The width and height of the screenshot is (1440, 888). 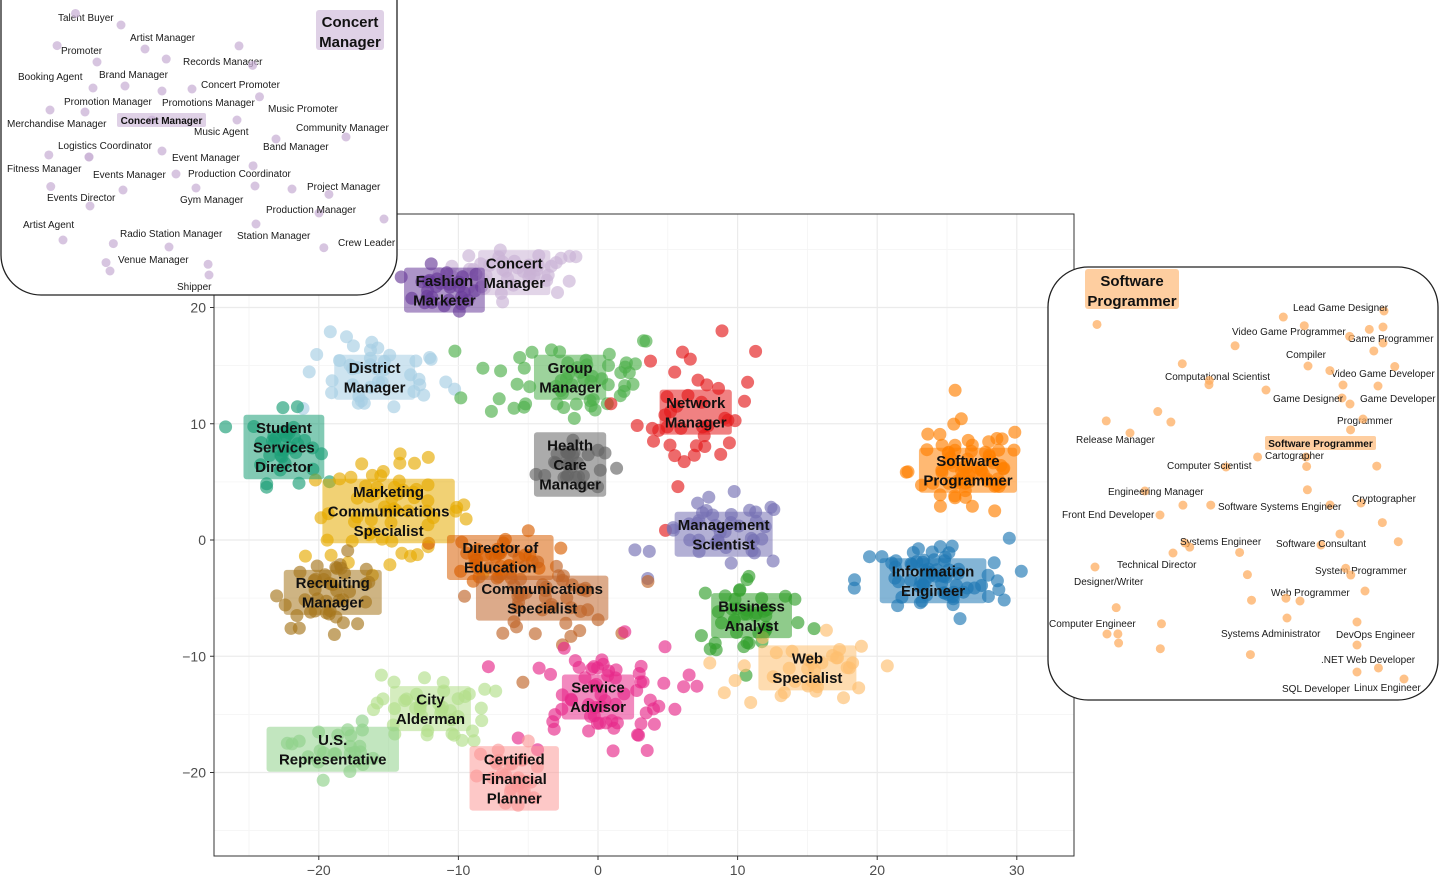 What do you see at coordinates (105, 146) in the screenshot?
I see `inset-point-label: Logistics Coordinator` at bounding box center [105, 146].